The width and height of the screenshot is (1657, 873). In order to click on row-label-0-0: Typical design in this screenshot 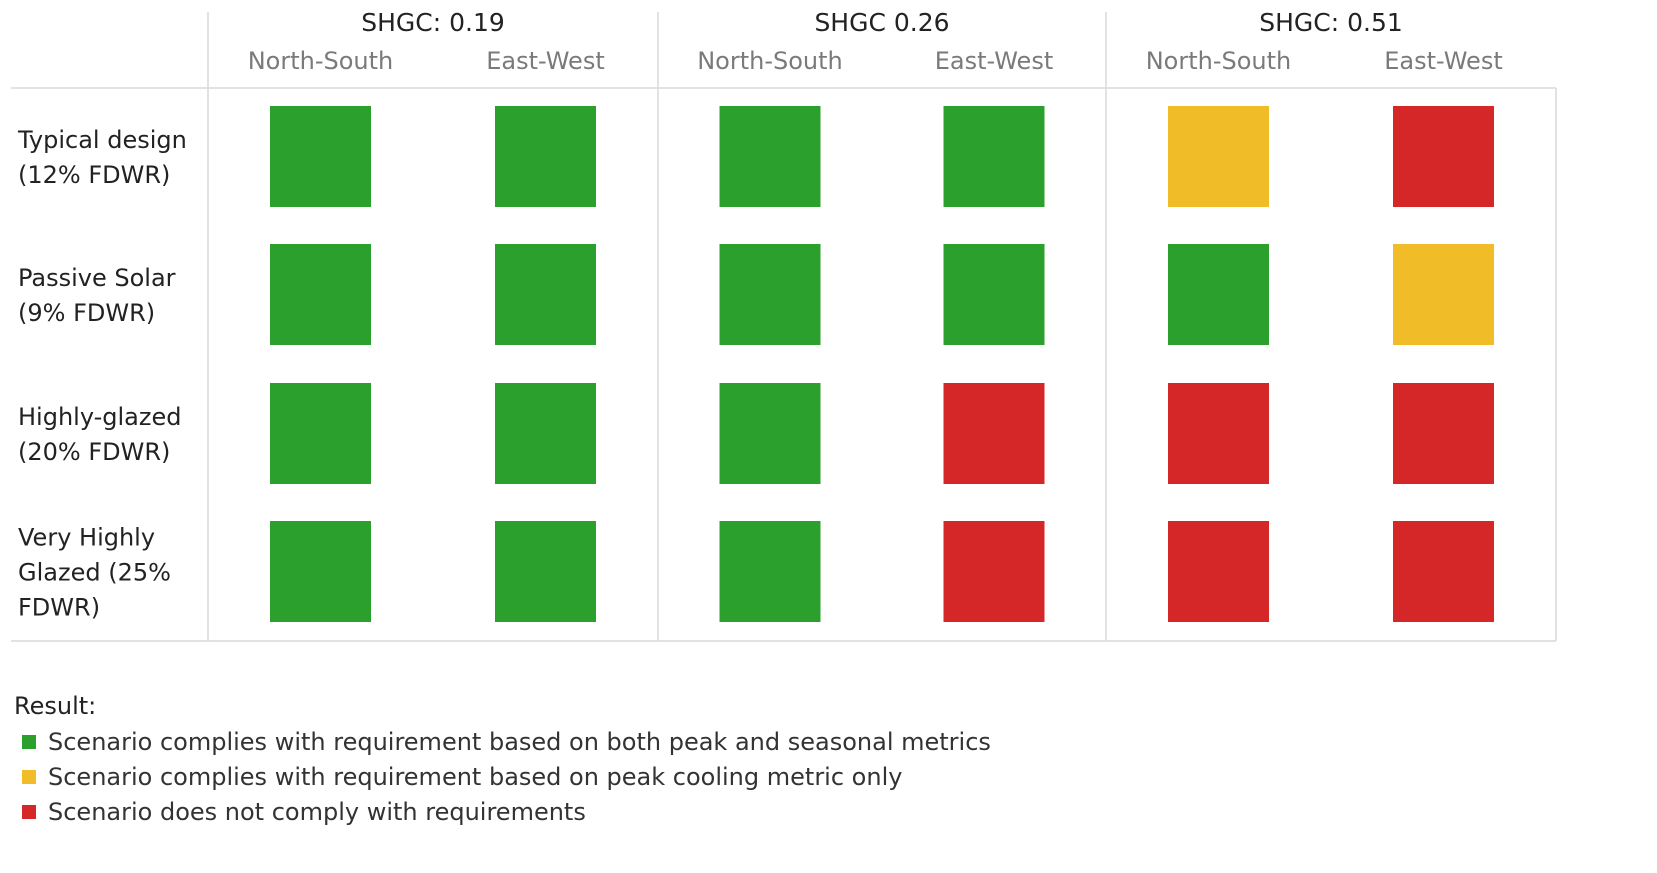, I will do `click(102, 140)`.